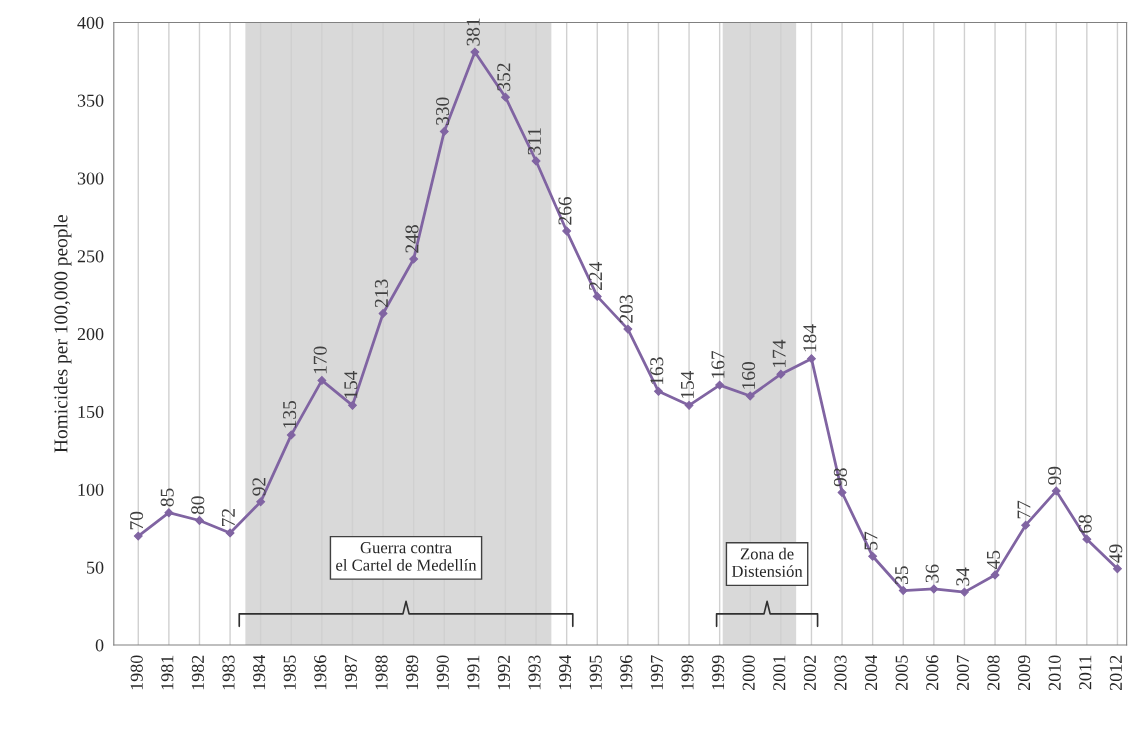  Describe the element at coordinates (534, 672) in the screenshot. I see `x-tick-label: 1993` at that location.